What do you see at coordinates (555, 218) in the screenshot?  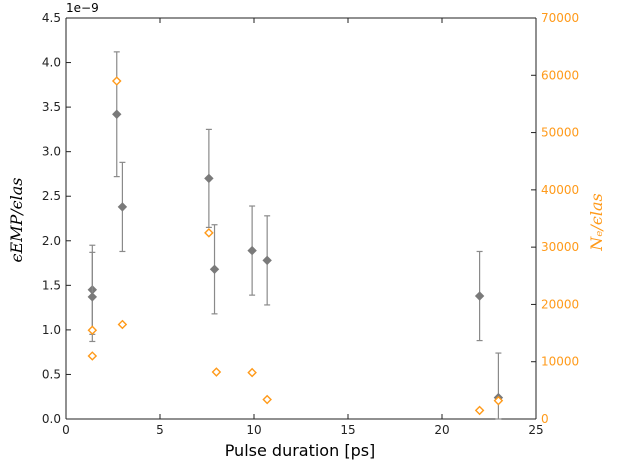 I see `y-axis-right: 0 10000 20000 30000 40000 50000 60000 70000` at bounding box center [555, 218].